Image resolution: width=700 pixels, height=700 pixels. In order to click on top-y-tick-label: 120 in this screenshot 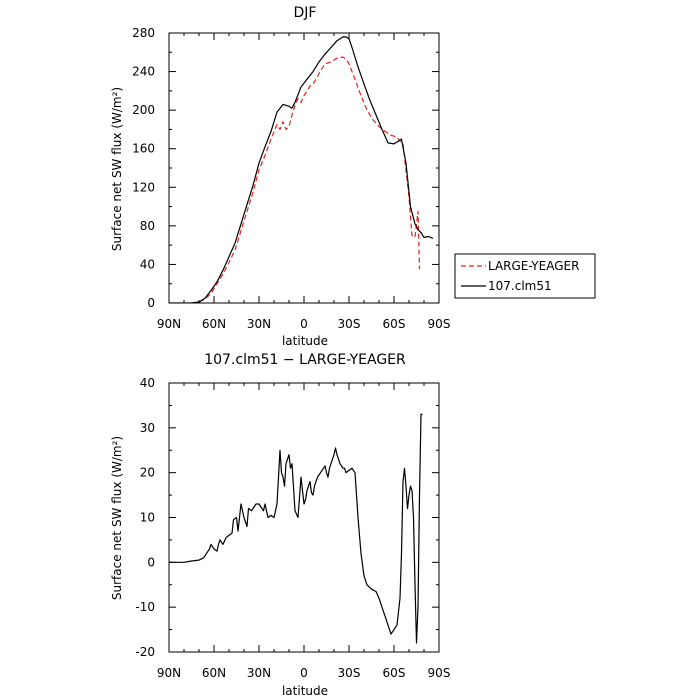, I will do `click(143, 187)`.